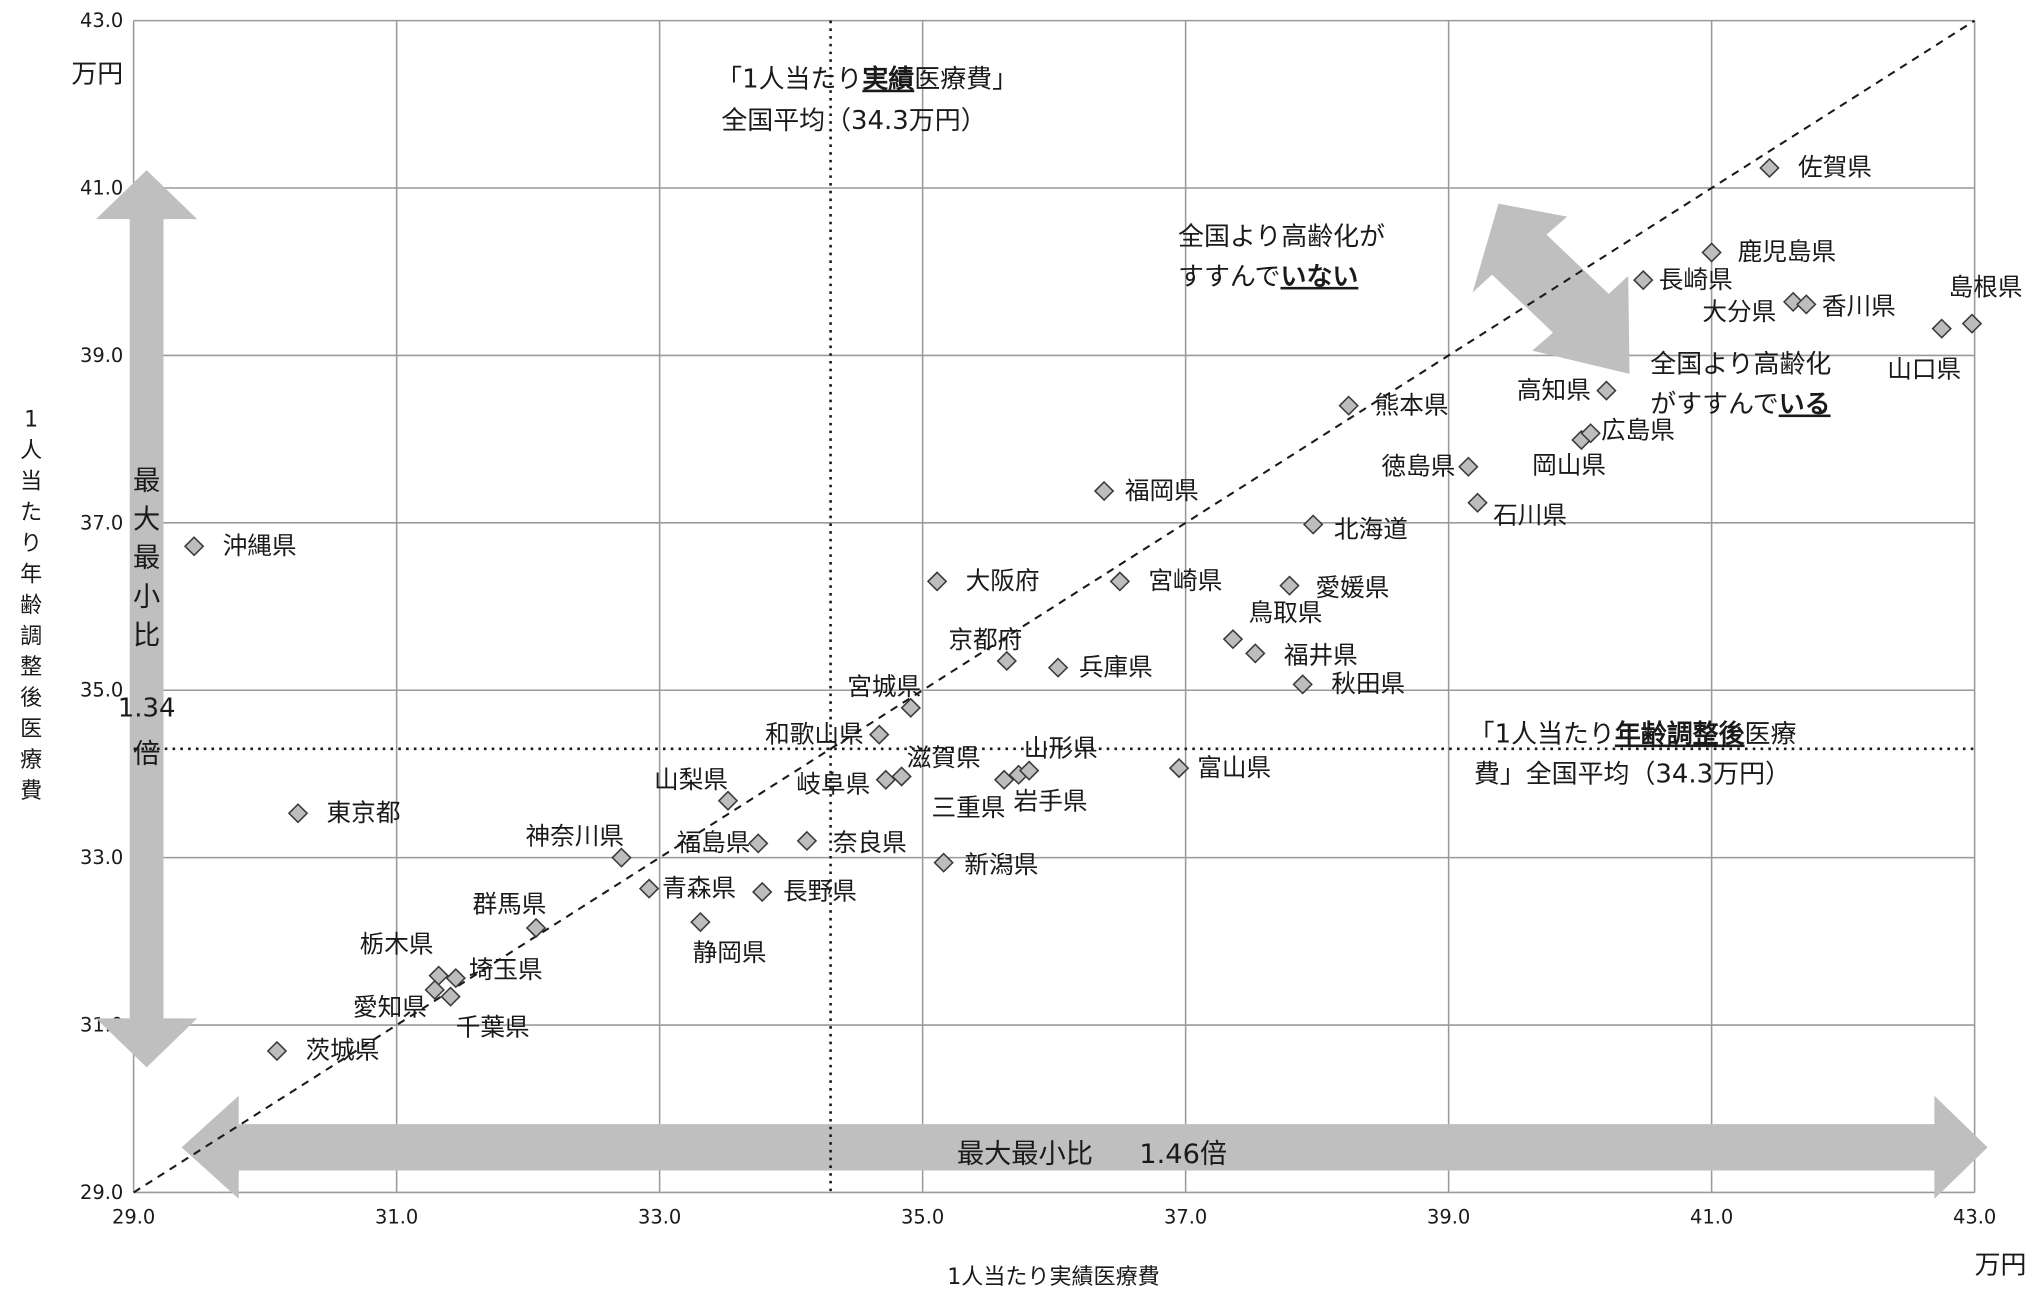 Image resolution: width=2033 pixels, height=1293 pixels. I want to click on x-tick-label: 31.0, so click(396, 1216).